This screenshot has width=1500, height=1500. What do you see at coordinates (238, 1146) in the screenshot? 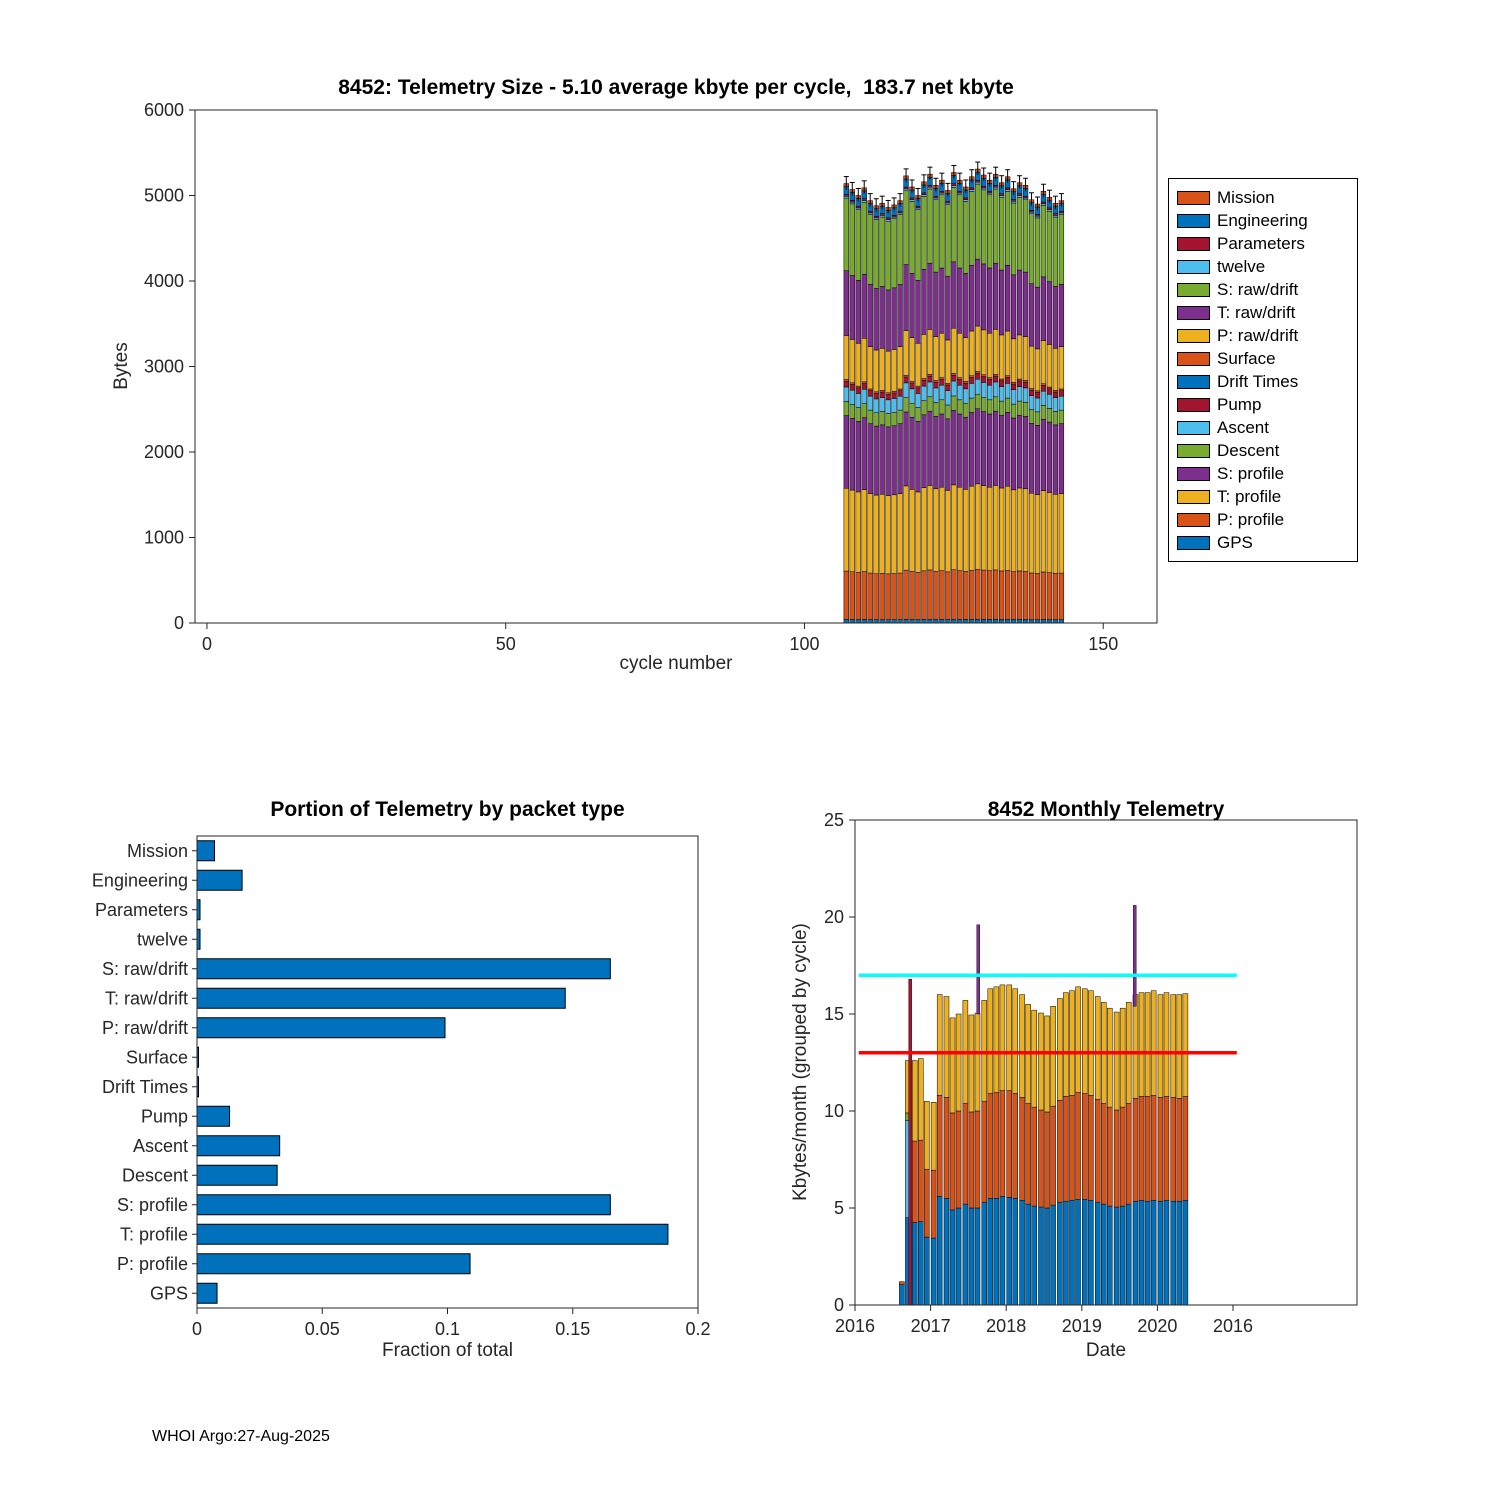
I see `fraction-bar` at bounding box center [238, 1146].